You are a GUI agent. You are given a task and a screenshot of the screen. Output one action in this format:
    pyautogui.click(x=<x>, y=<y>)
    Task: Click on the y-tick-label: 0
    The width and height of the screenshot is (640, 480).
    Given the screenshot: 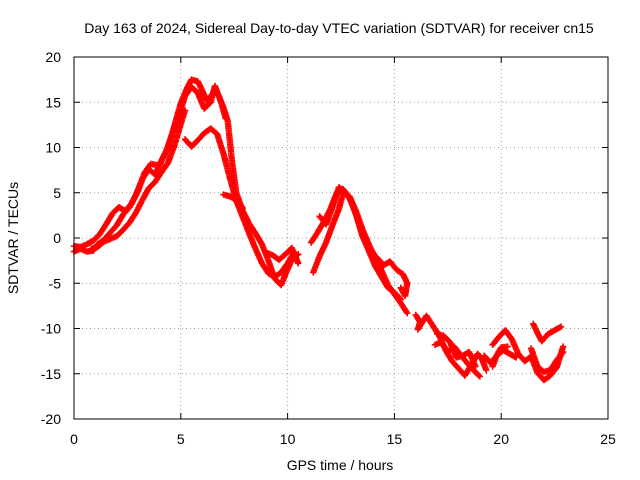 What is the action you would take?
    pyautogui.click(x=57, y=238)
    